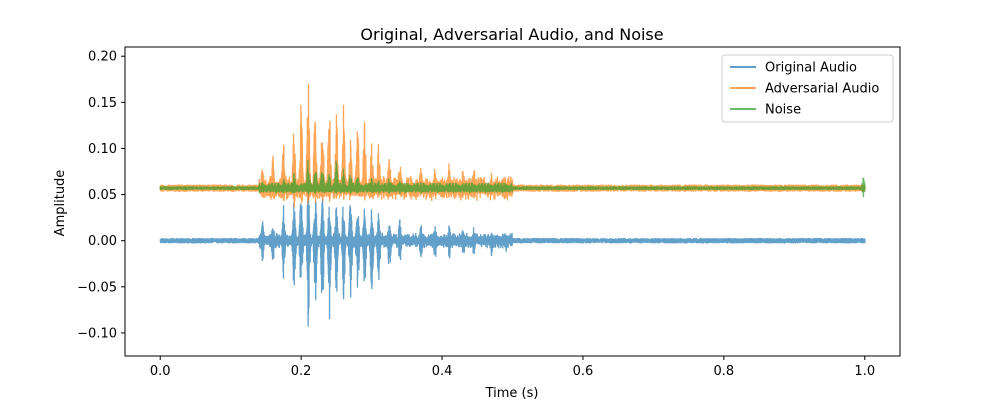  I want to click on chart-title: Original, Adversarial Audio, and Noise, so click(511, 34).